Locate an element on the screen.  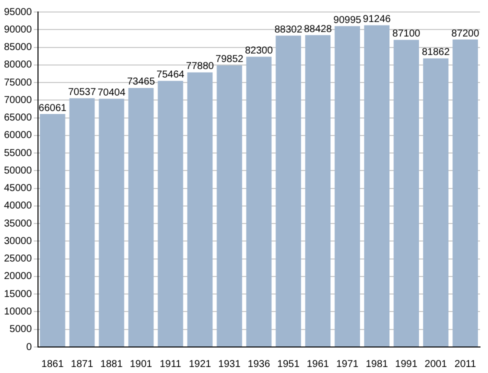
x-tick-label: 1861 is located at coordinates (52, 364).